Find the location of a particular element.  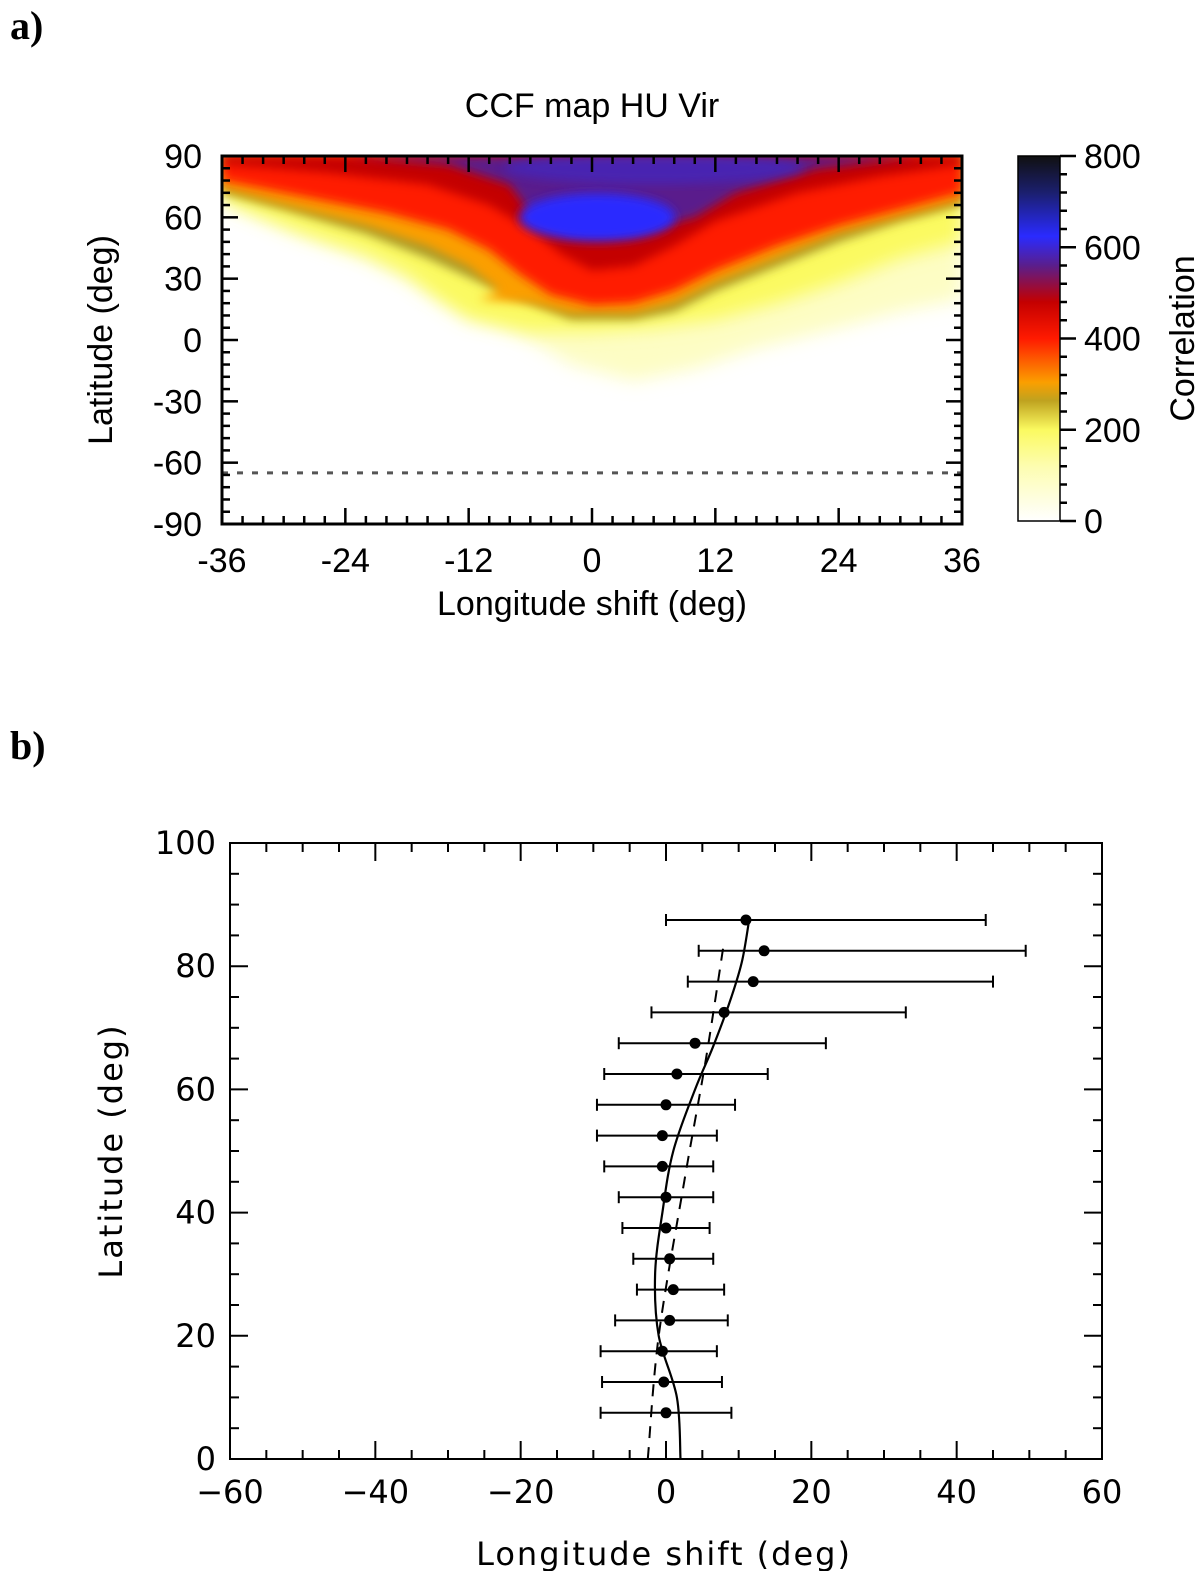

dashed-fit-line is located at coordinates (686, 1200).